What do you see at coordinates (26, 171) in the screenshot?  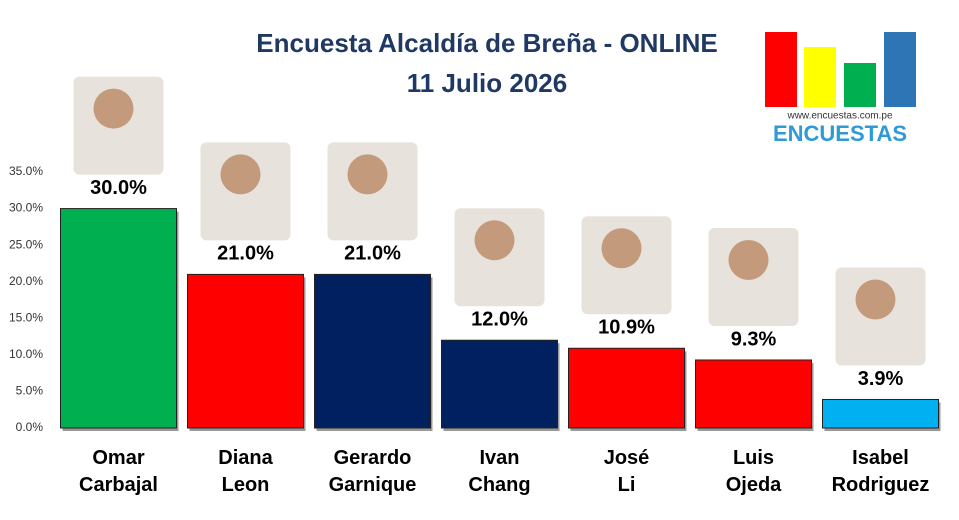 I see `y-tick-label: 35.0%` at bounding box center [26, 171].